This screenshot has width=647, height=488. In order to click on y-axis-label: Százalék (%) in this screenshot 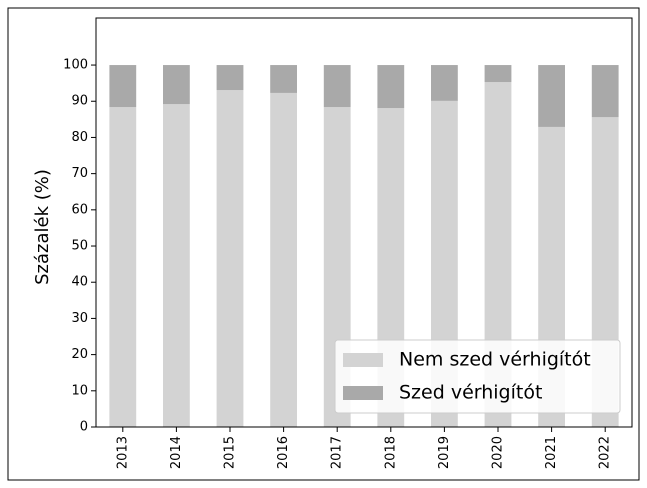, I will do `click(42, 227)`.